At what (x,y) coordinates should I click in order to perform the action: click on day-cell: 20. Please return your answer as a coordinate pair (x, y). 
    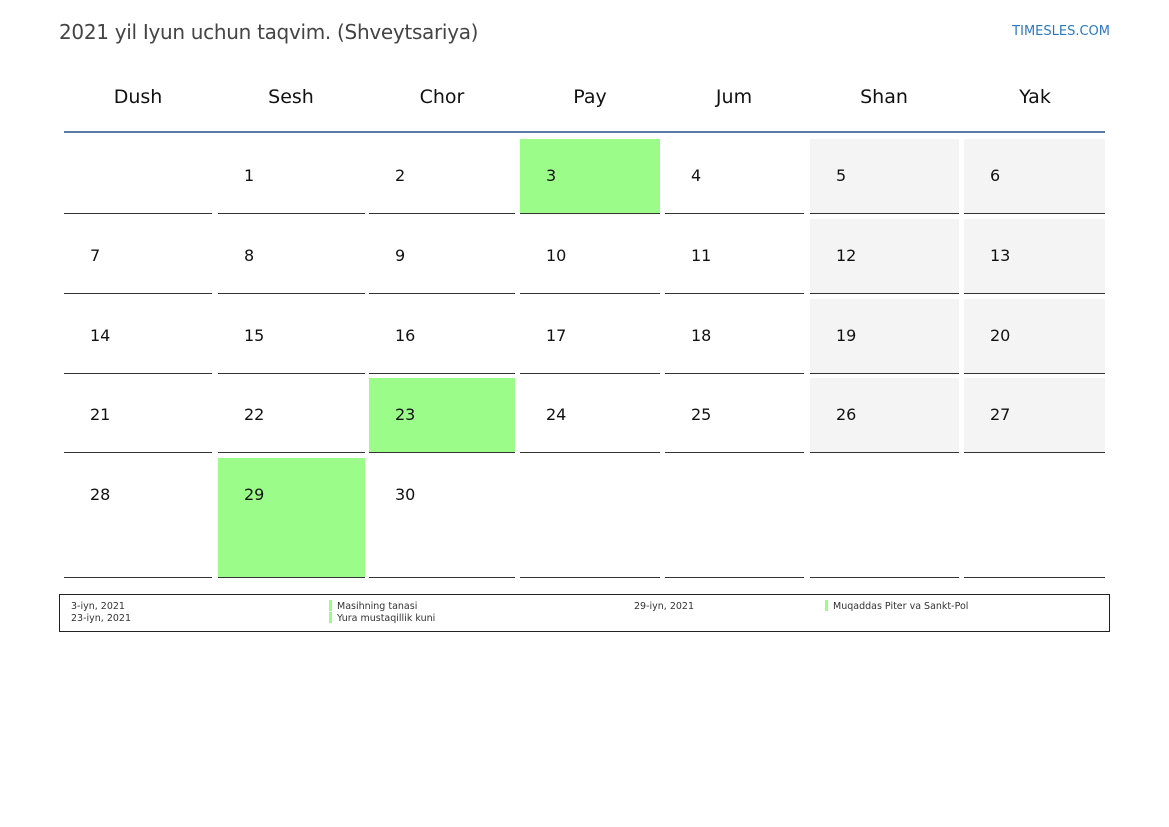
    Looking at the image, I should click on (1034, 336).